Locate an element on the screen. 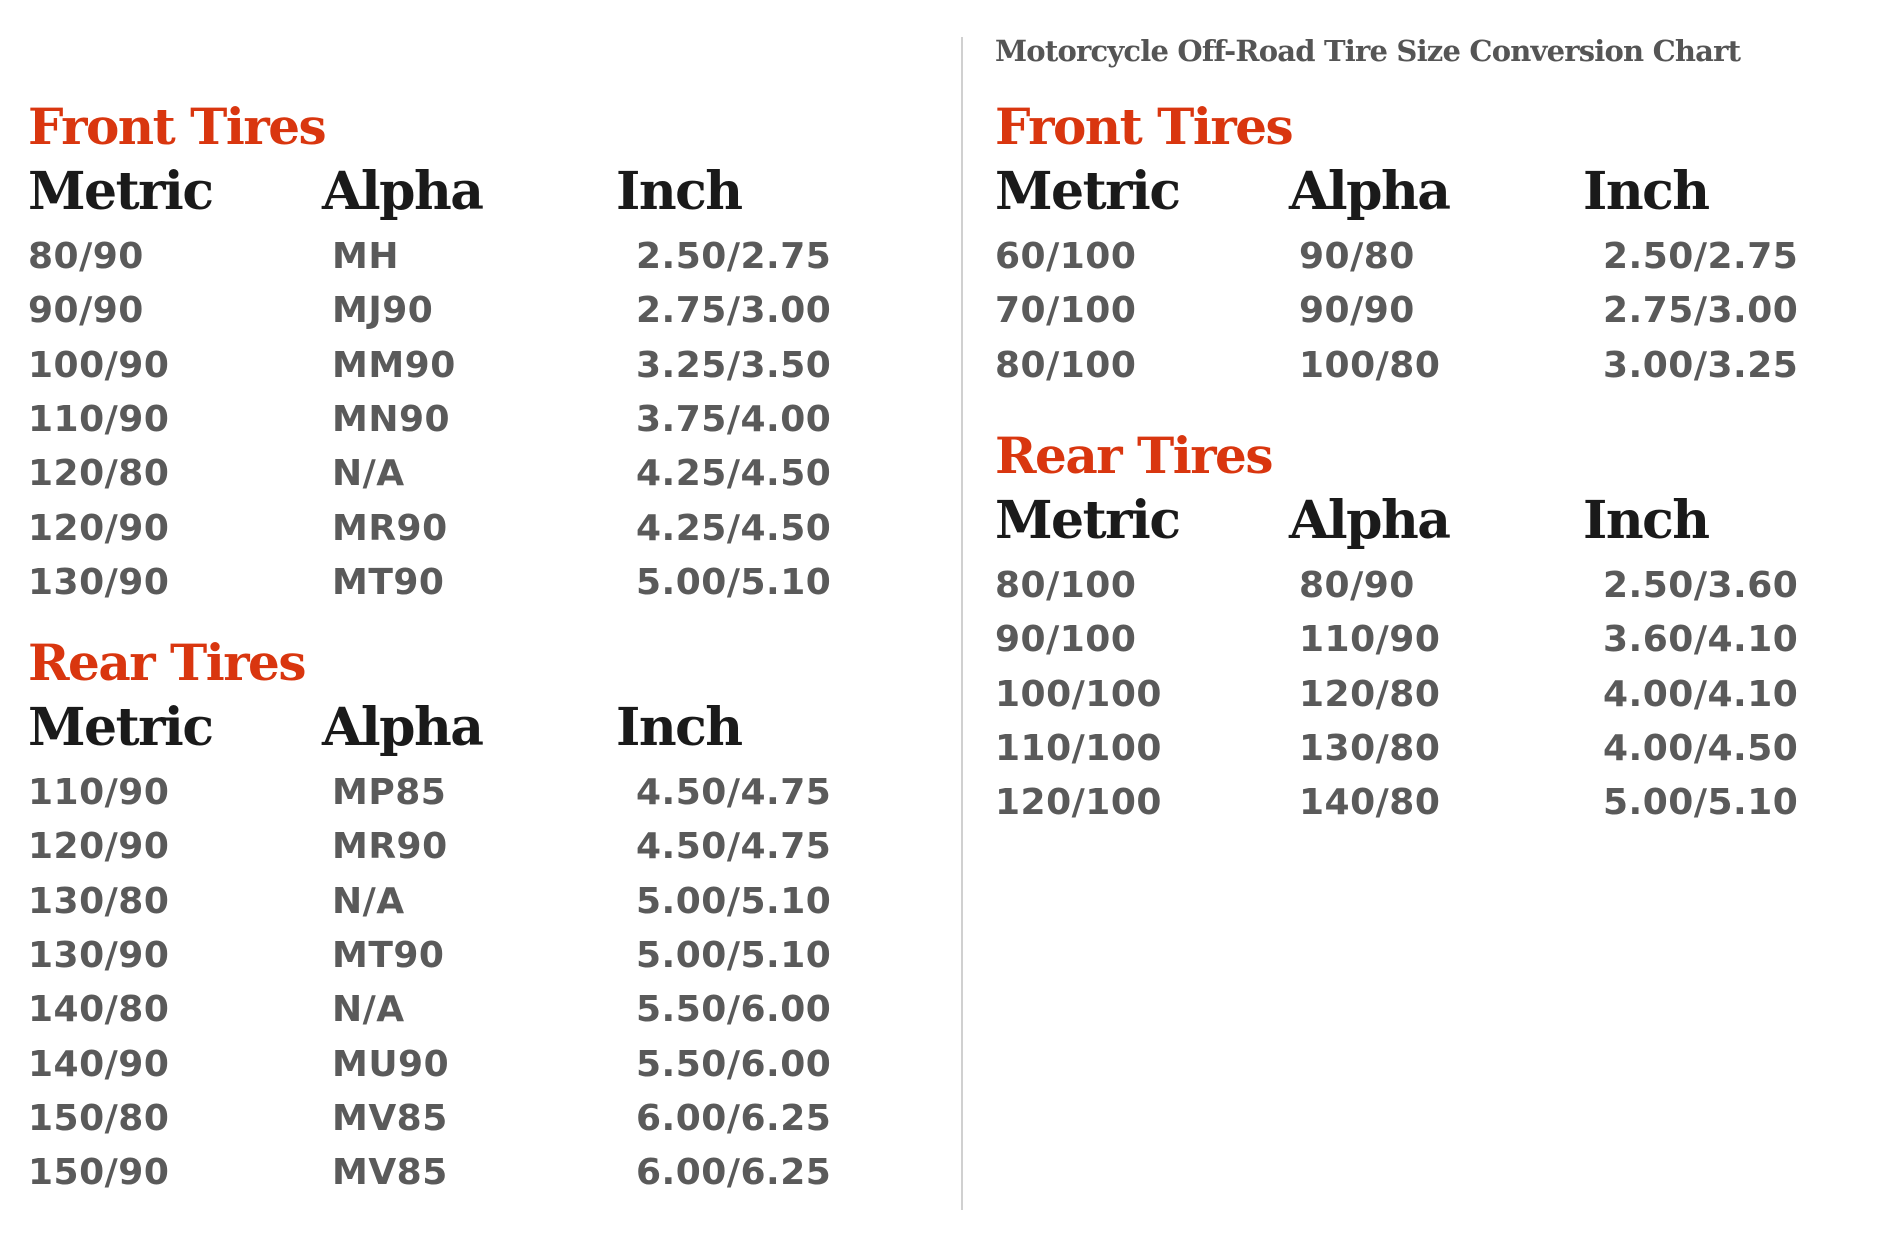 The image size is (1898, 1236). cell-alpha: 130/80 is located at coordinates (1370, 748).